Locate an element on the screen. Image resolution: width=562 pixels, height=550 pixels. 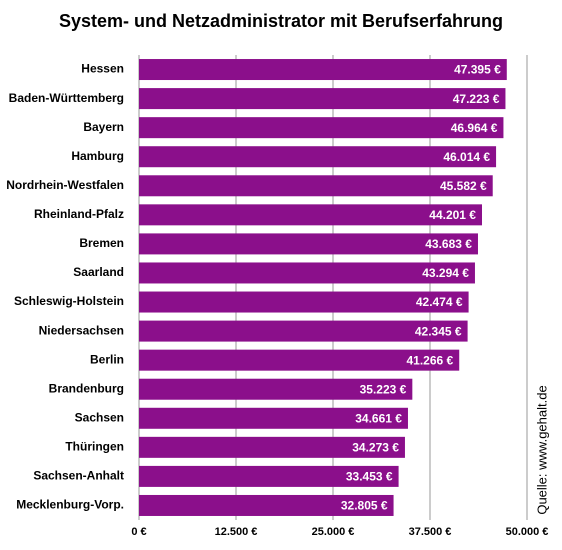
y-tick-label: Nordrhein-Westfalen is located at coordinates (65, 185).